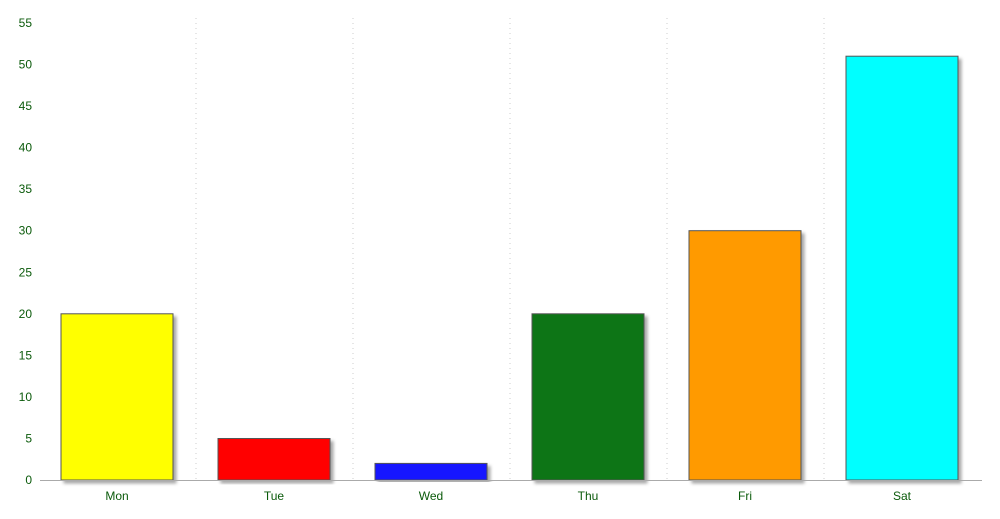 The image size is (1000, 519). I want to click on x-tick-label: Sat, so click(902, 496).